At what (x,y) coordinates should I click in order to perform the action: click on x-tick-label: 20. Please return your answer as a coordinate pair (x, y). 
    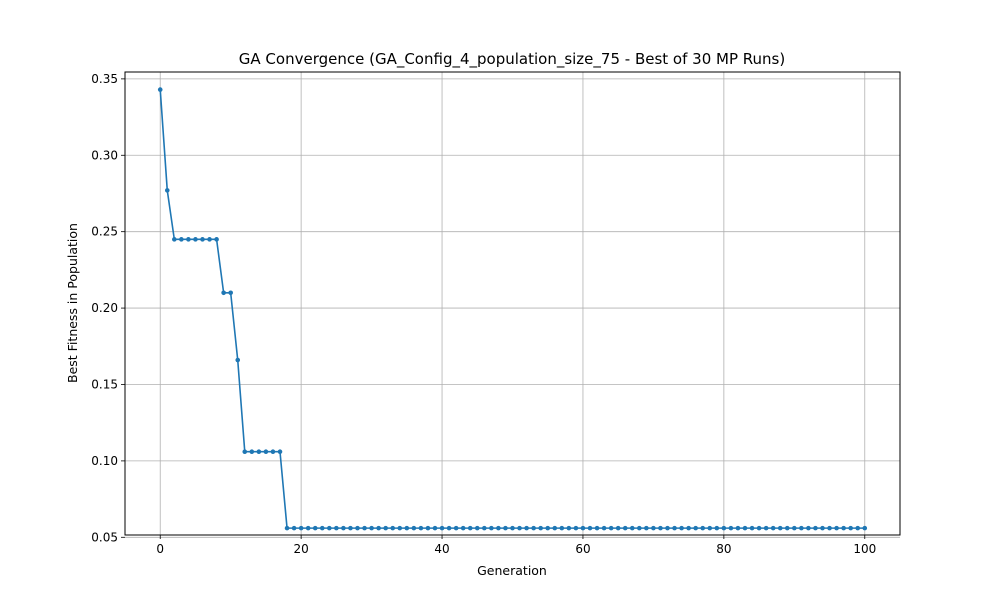
    Looking at the image, I should click on (300, 549).